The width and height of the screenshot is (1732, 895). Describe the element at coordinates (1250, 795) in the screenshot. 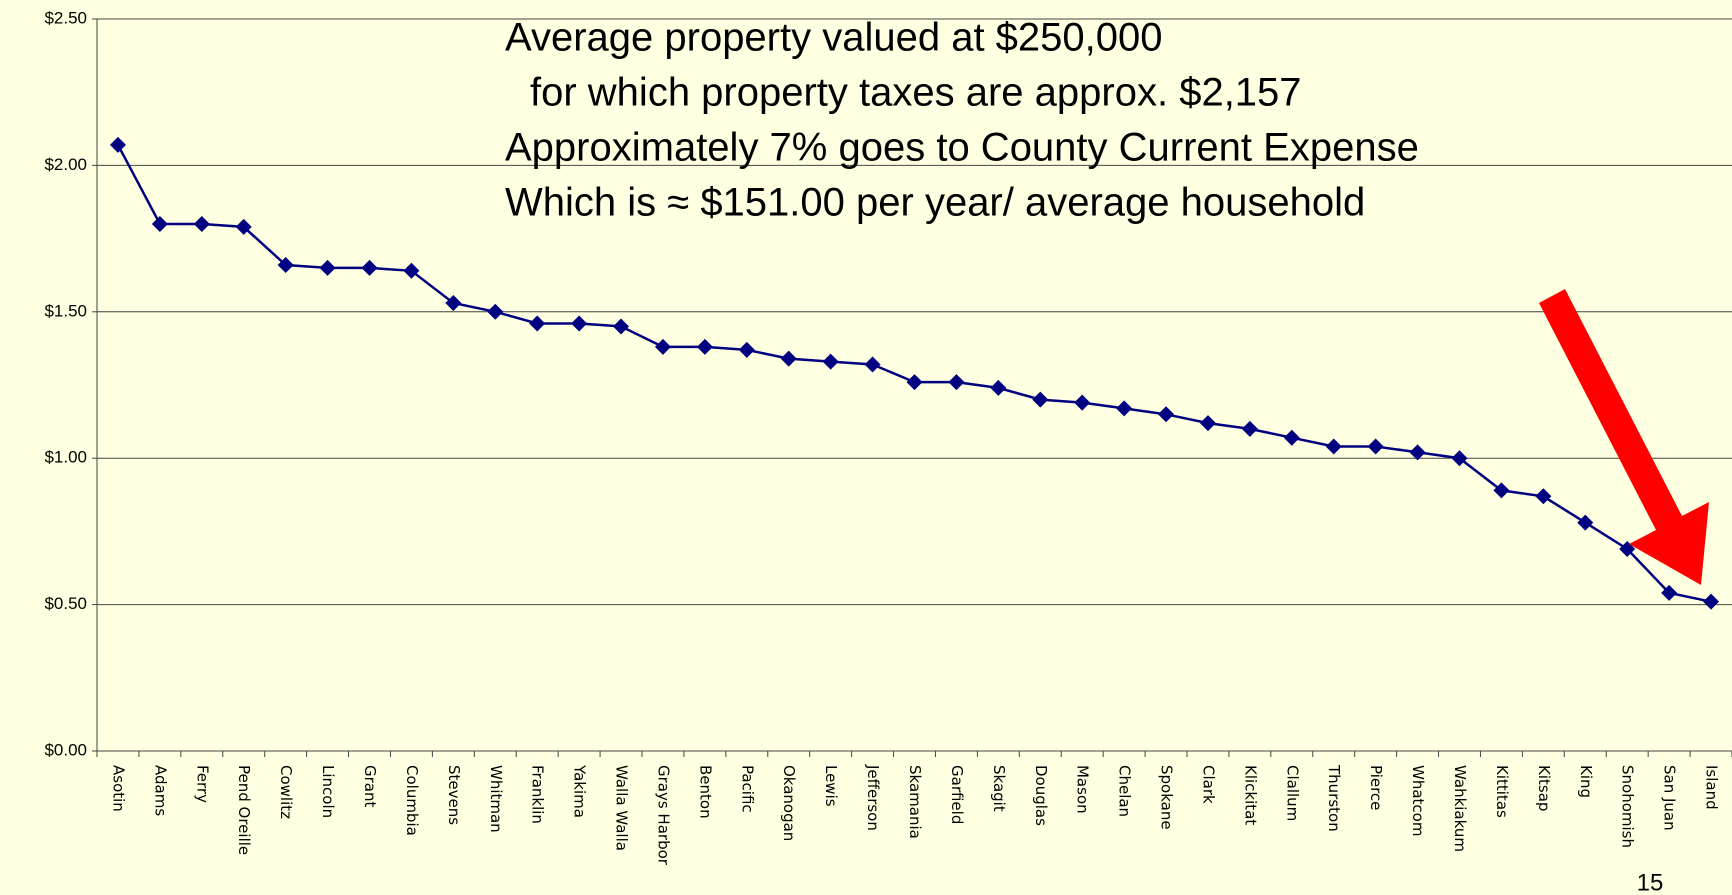

I see `x-tick-label: Klickitat` at that location.